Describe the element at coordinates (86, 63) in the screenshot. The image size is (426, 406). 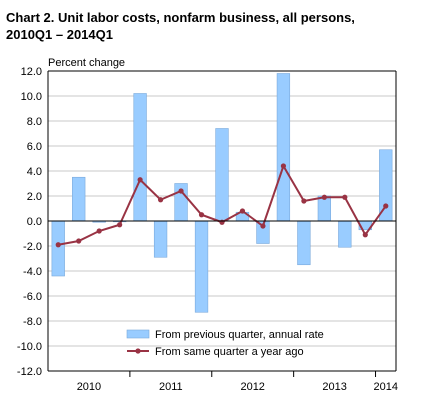
I see `y-axis-label: Percent change` at that location.